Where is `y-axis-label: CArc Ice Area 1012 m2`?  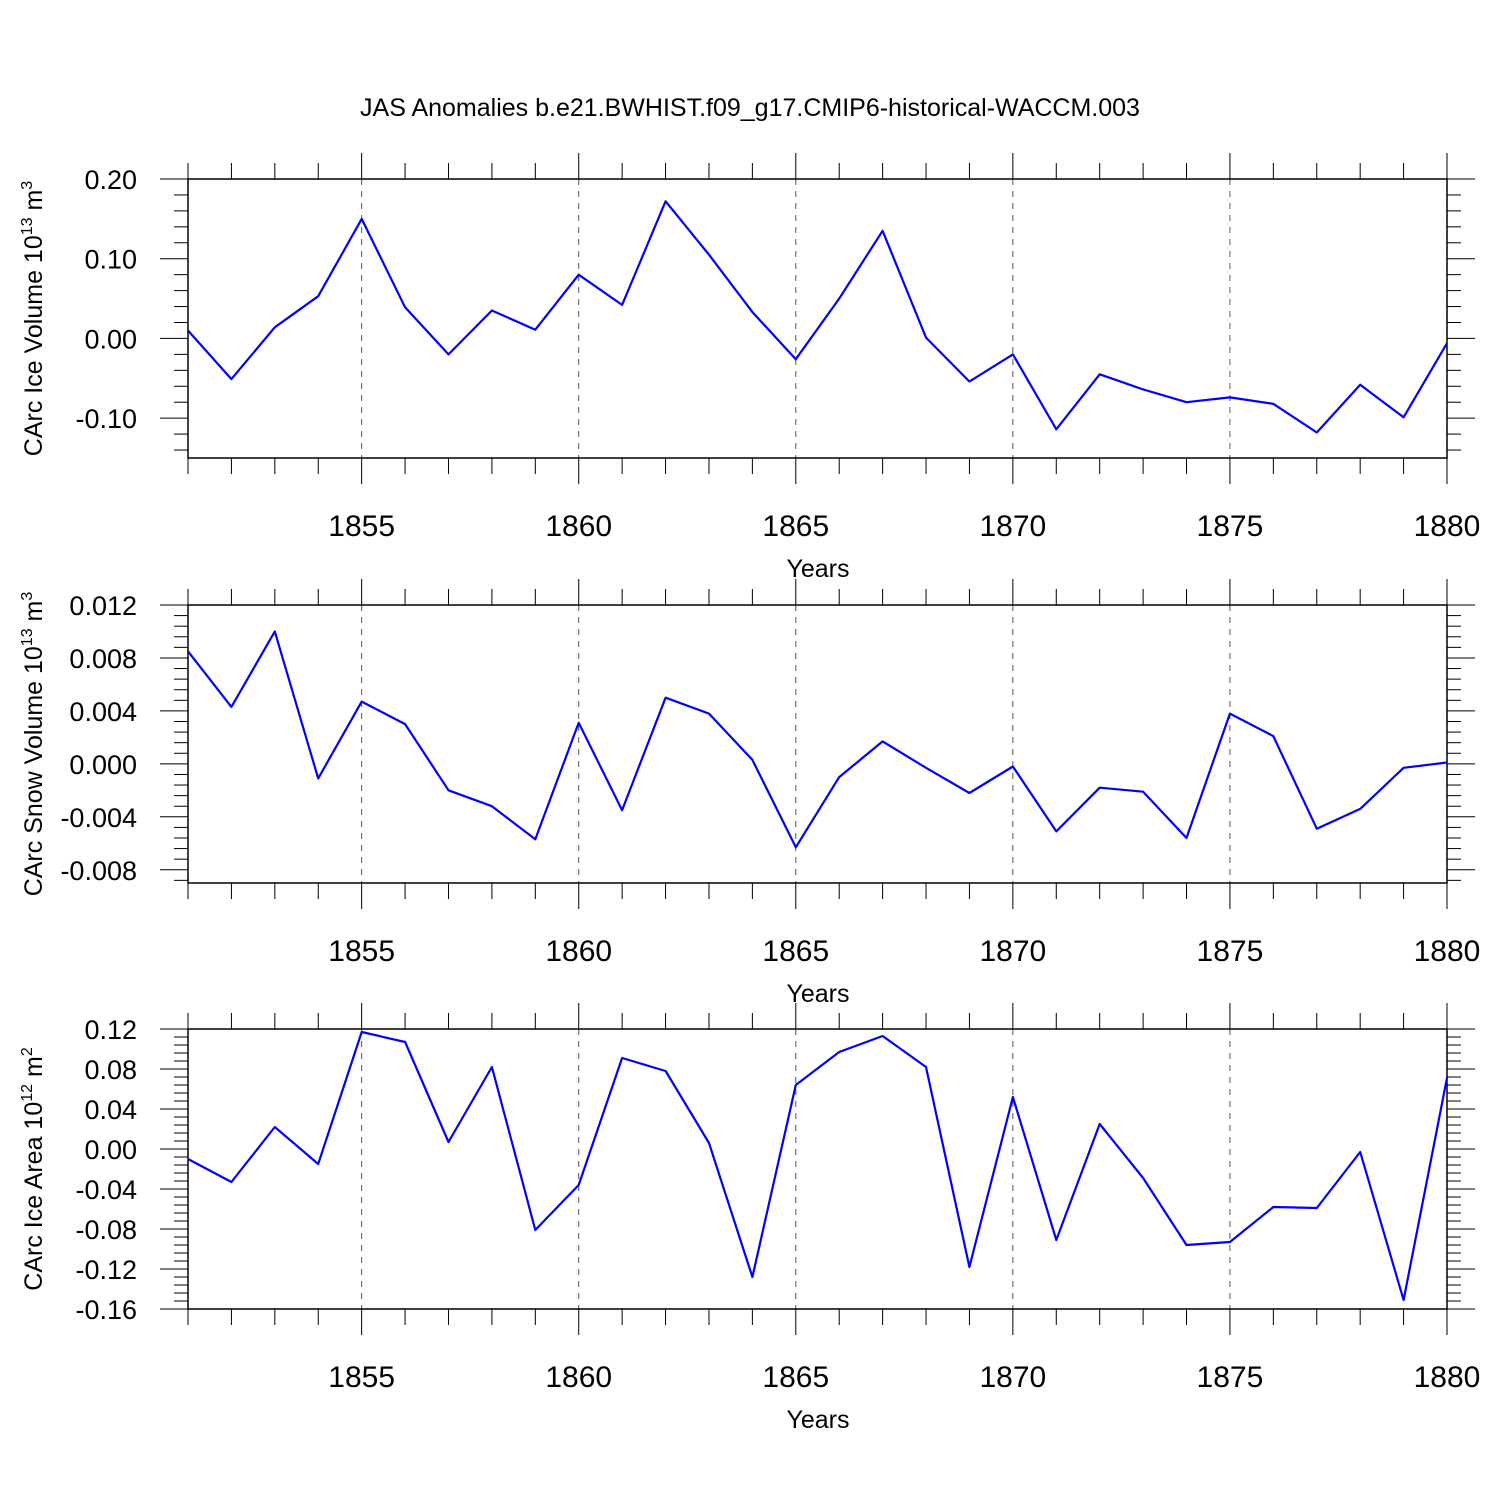 y-axis-label: CArc Ice Area 1012 m2 is located at coordinates (33, 1169).